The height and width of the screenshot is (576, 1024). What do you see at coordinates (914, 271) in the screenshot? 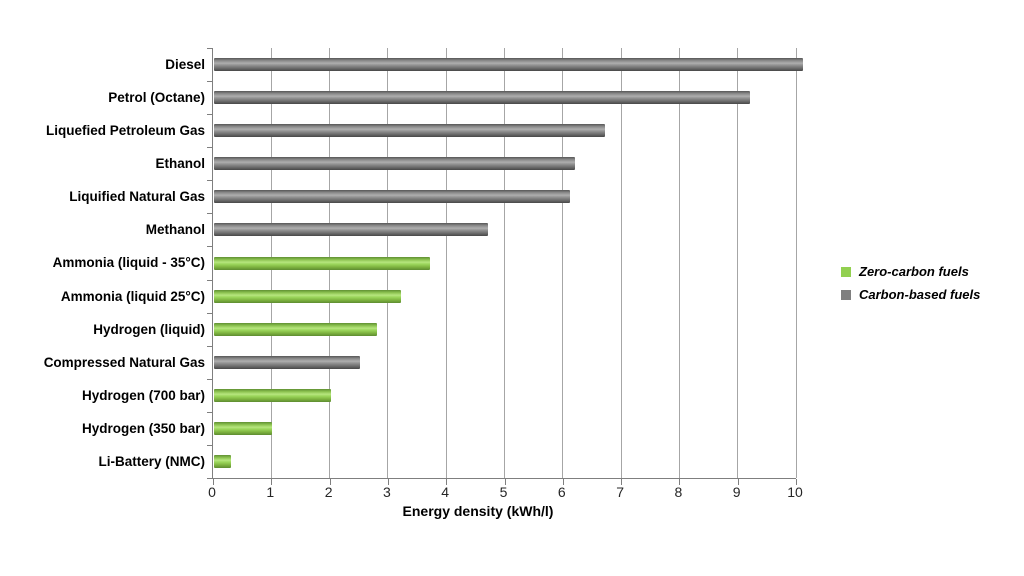
I see `legend-label-zero-carbon: Zero-carbon fuels` at bounding box center [914, 271].